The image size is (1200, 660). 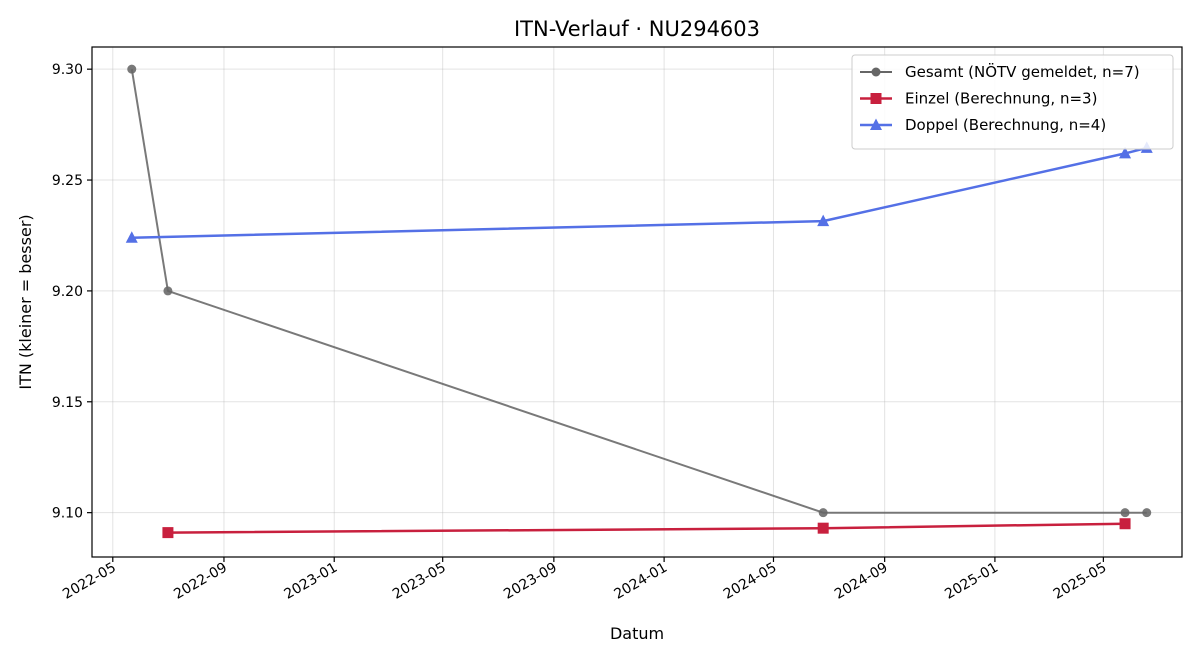 I want to click on x-tick-label: 2024-09, so click(x=861, y=581).